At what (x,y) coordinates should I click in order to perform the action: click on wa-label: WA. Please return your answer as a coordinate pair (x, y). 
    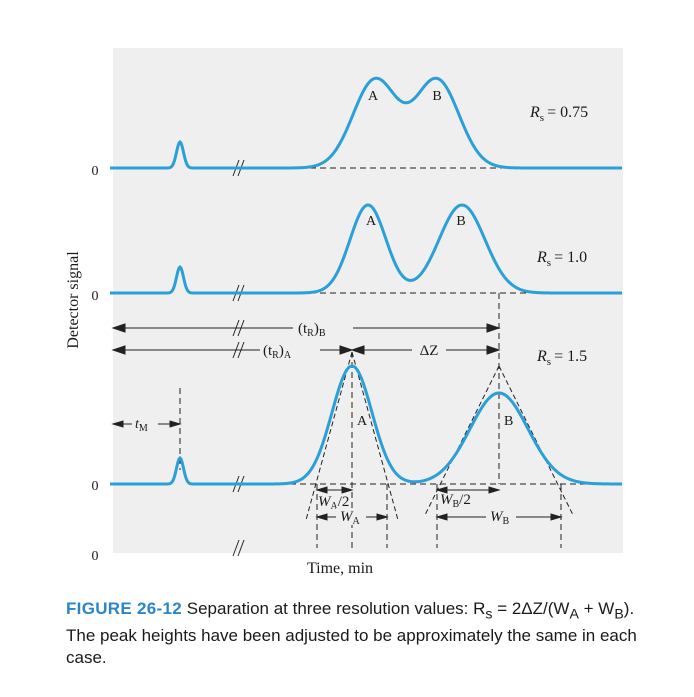
    Looking at the image, I should click on (350, 518).